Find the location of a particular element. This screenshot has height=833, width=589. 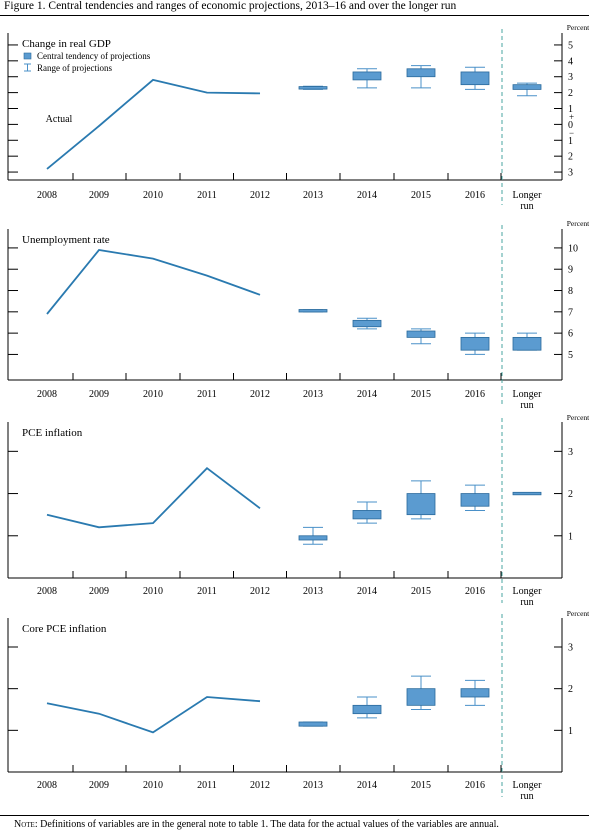

y-tick-label: 7 is located at coordinates (570, 312).